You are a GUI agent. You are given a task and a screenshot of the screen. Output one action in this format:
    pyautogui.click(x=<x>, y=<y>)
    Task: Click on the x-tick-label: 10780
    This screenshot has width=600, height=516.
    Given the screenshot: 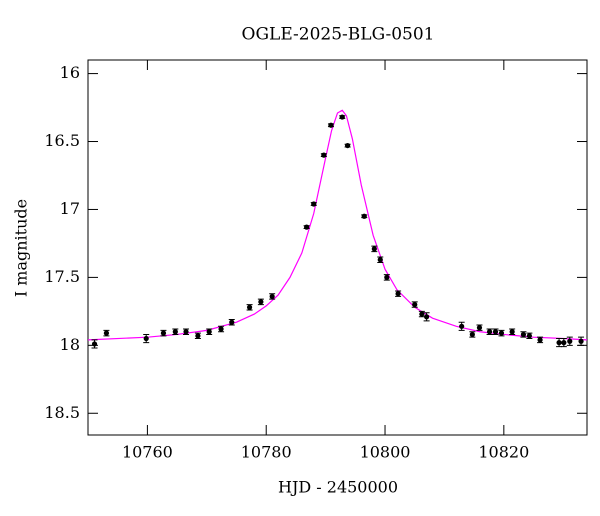 What is the action you would take?
    pyautogui.click(x=266, y=452)
    